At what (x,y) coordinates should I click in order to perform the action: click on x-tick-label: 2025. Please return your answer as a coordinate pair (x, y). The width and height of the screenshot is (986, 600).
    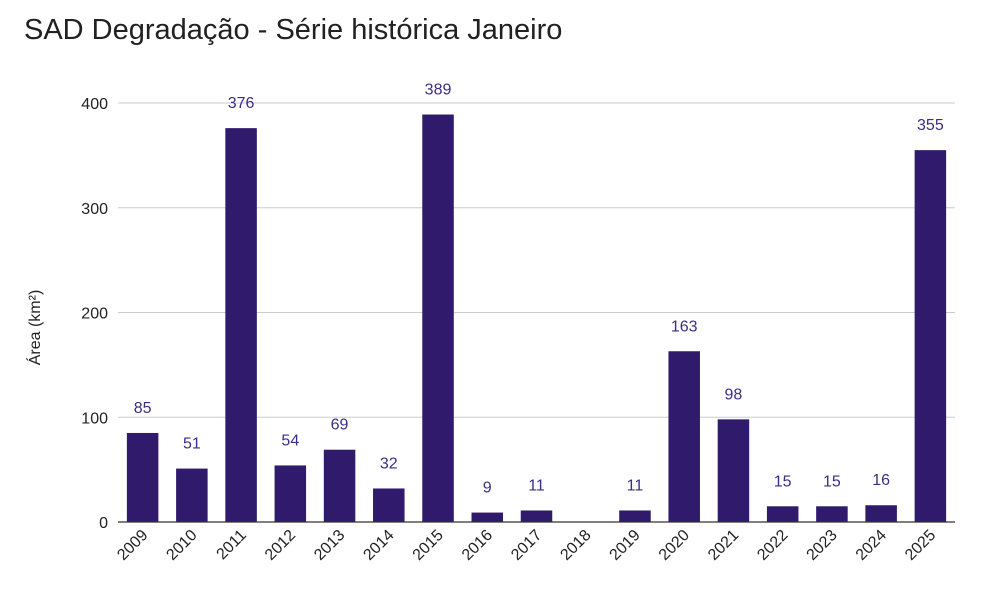
    Looking at the image, I should click on (920, 545).